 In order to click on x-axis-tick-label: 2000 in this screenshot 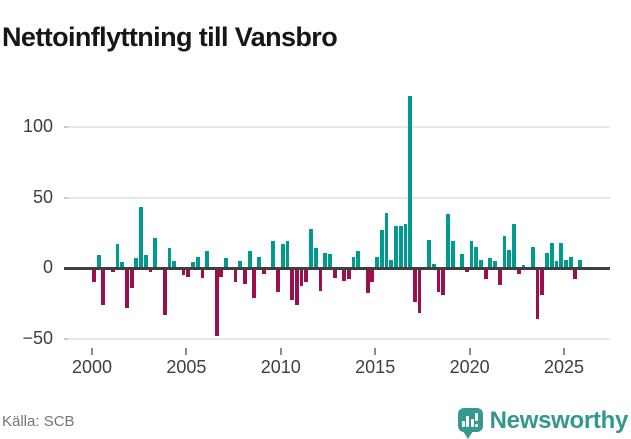, I will do `click(92, 367)`.